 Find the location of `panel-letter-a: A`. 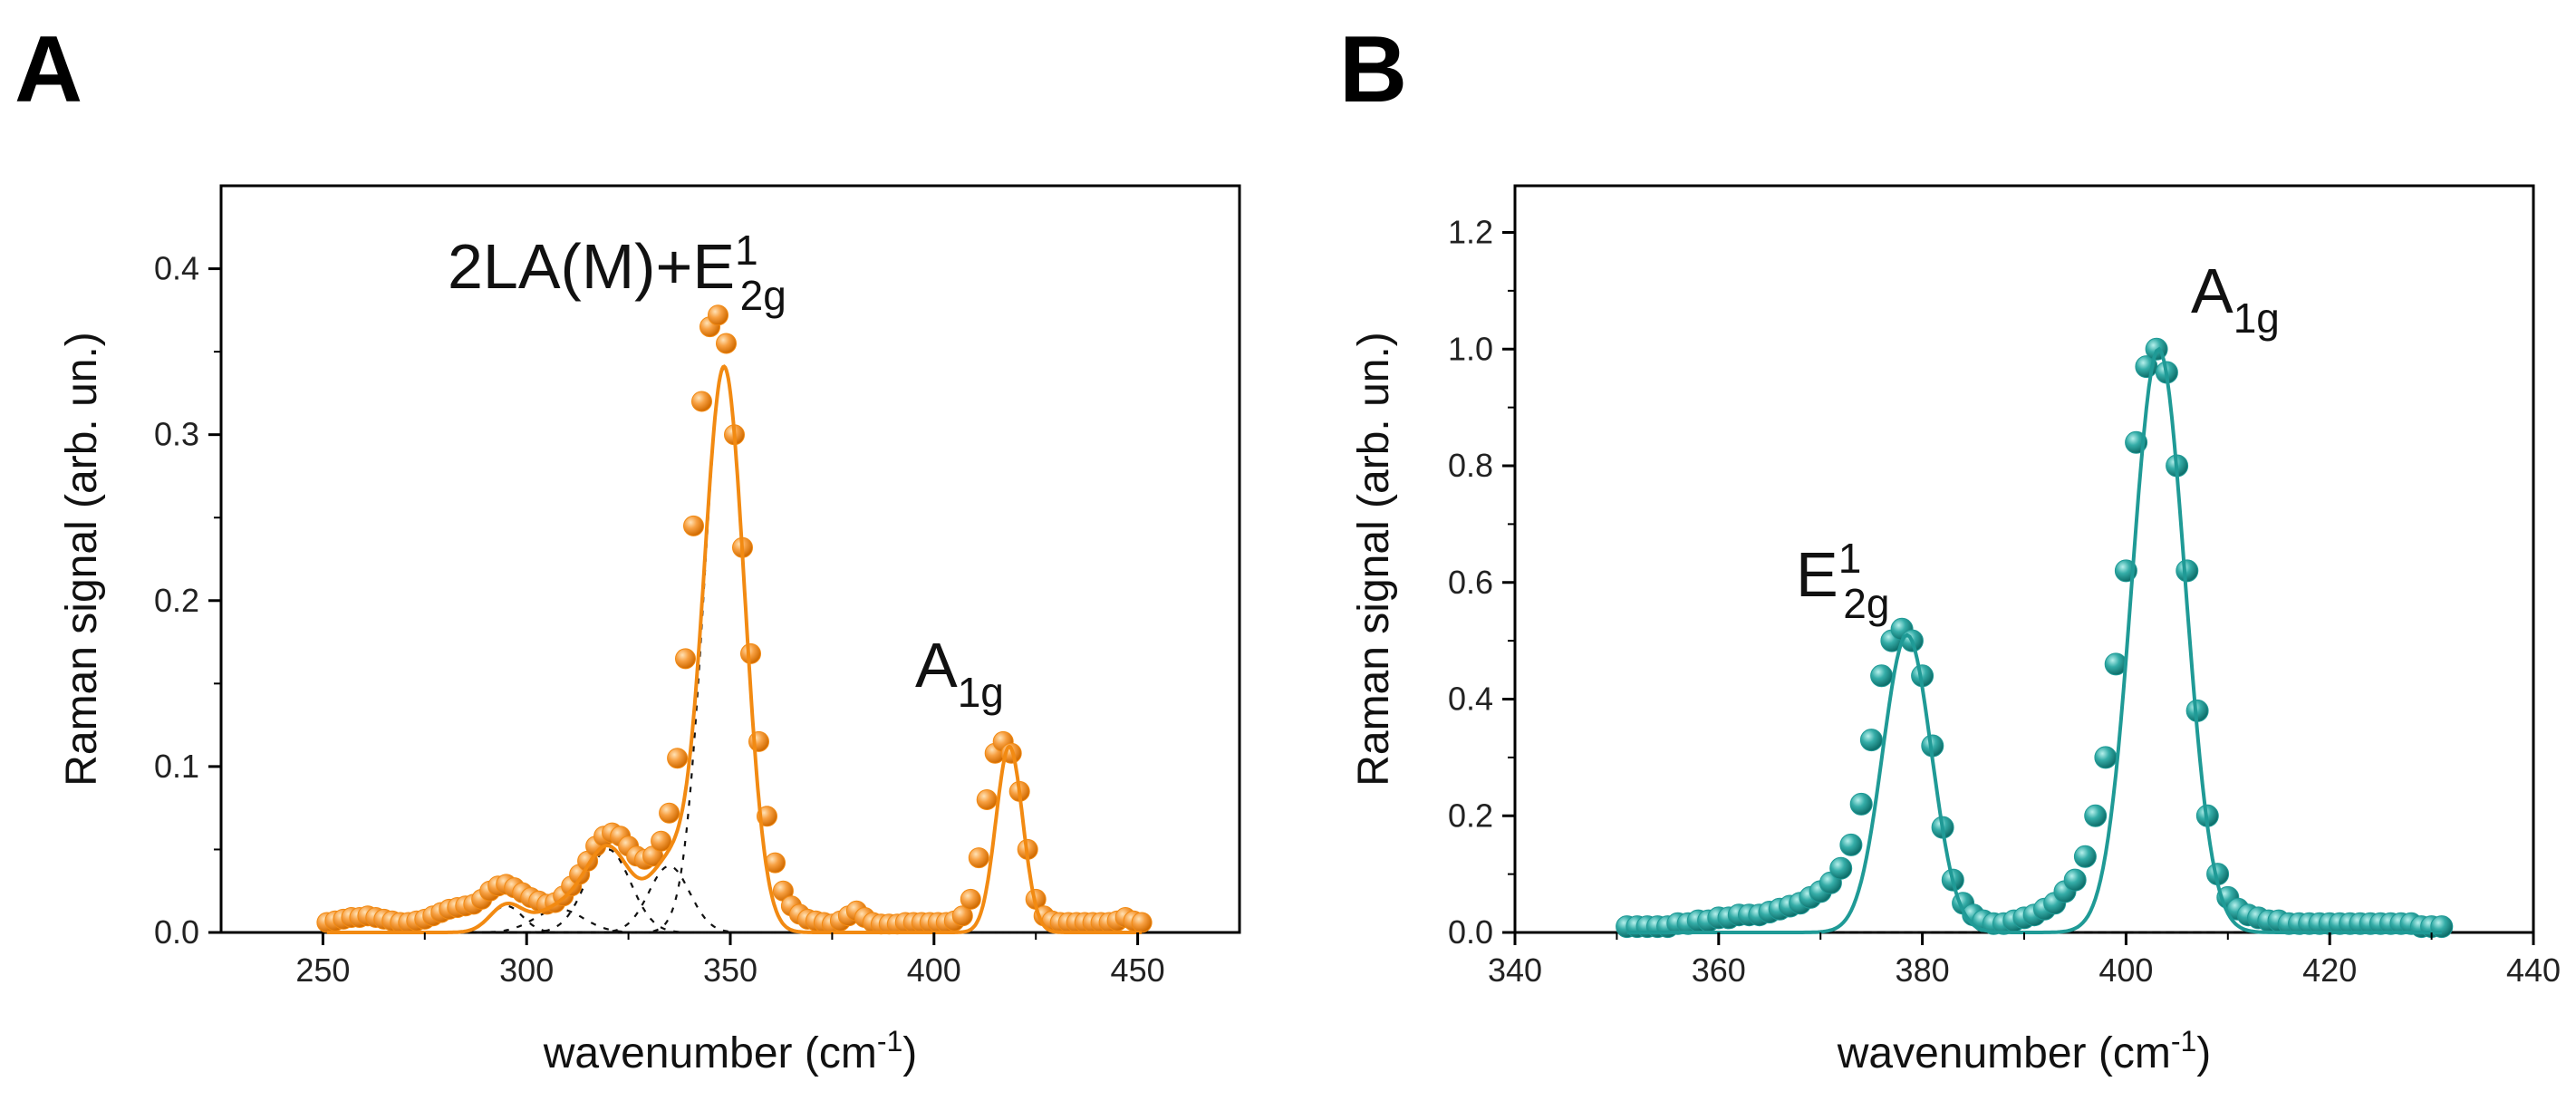

panel-letter-a: A is located at coordinates (48, 69).